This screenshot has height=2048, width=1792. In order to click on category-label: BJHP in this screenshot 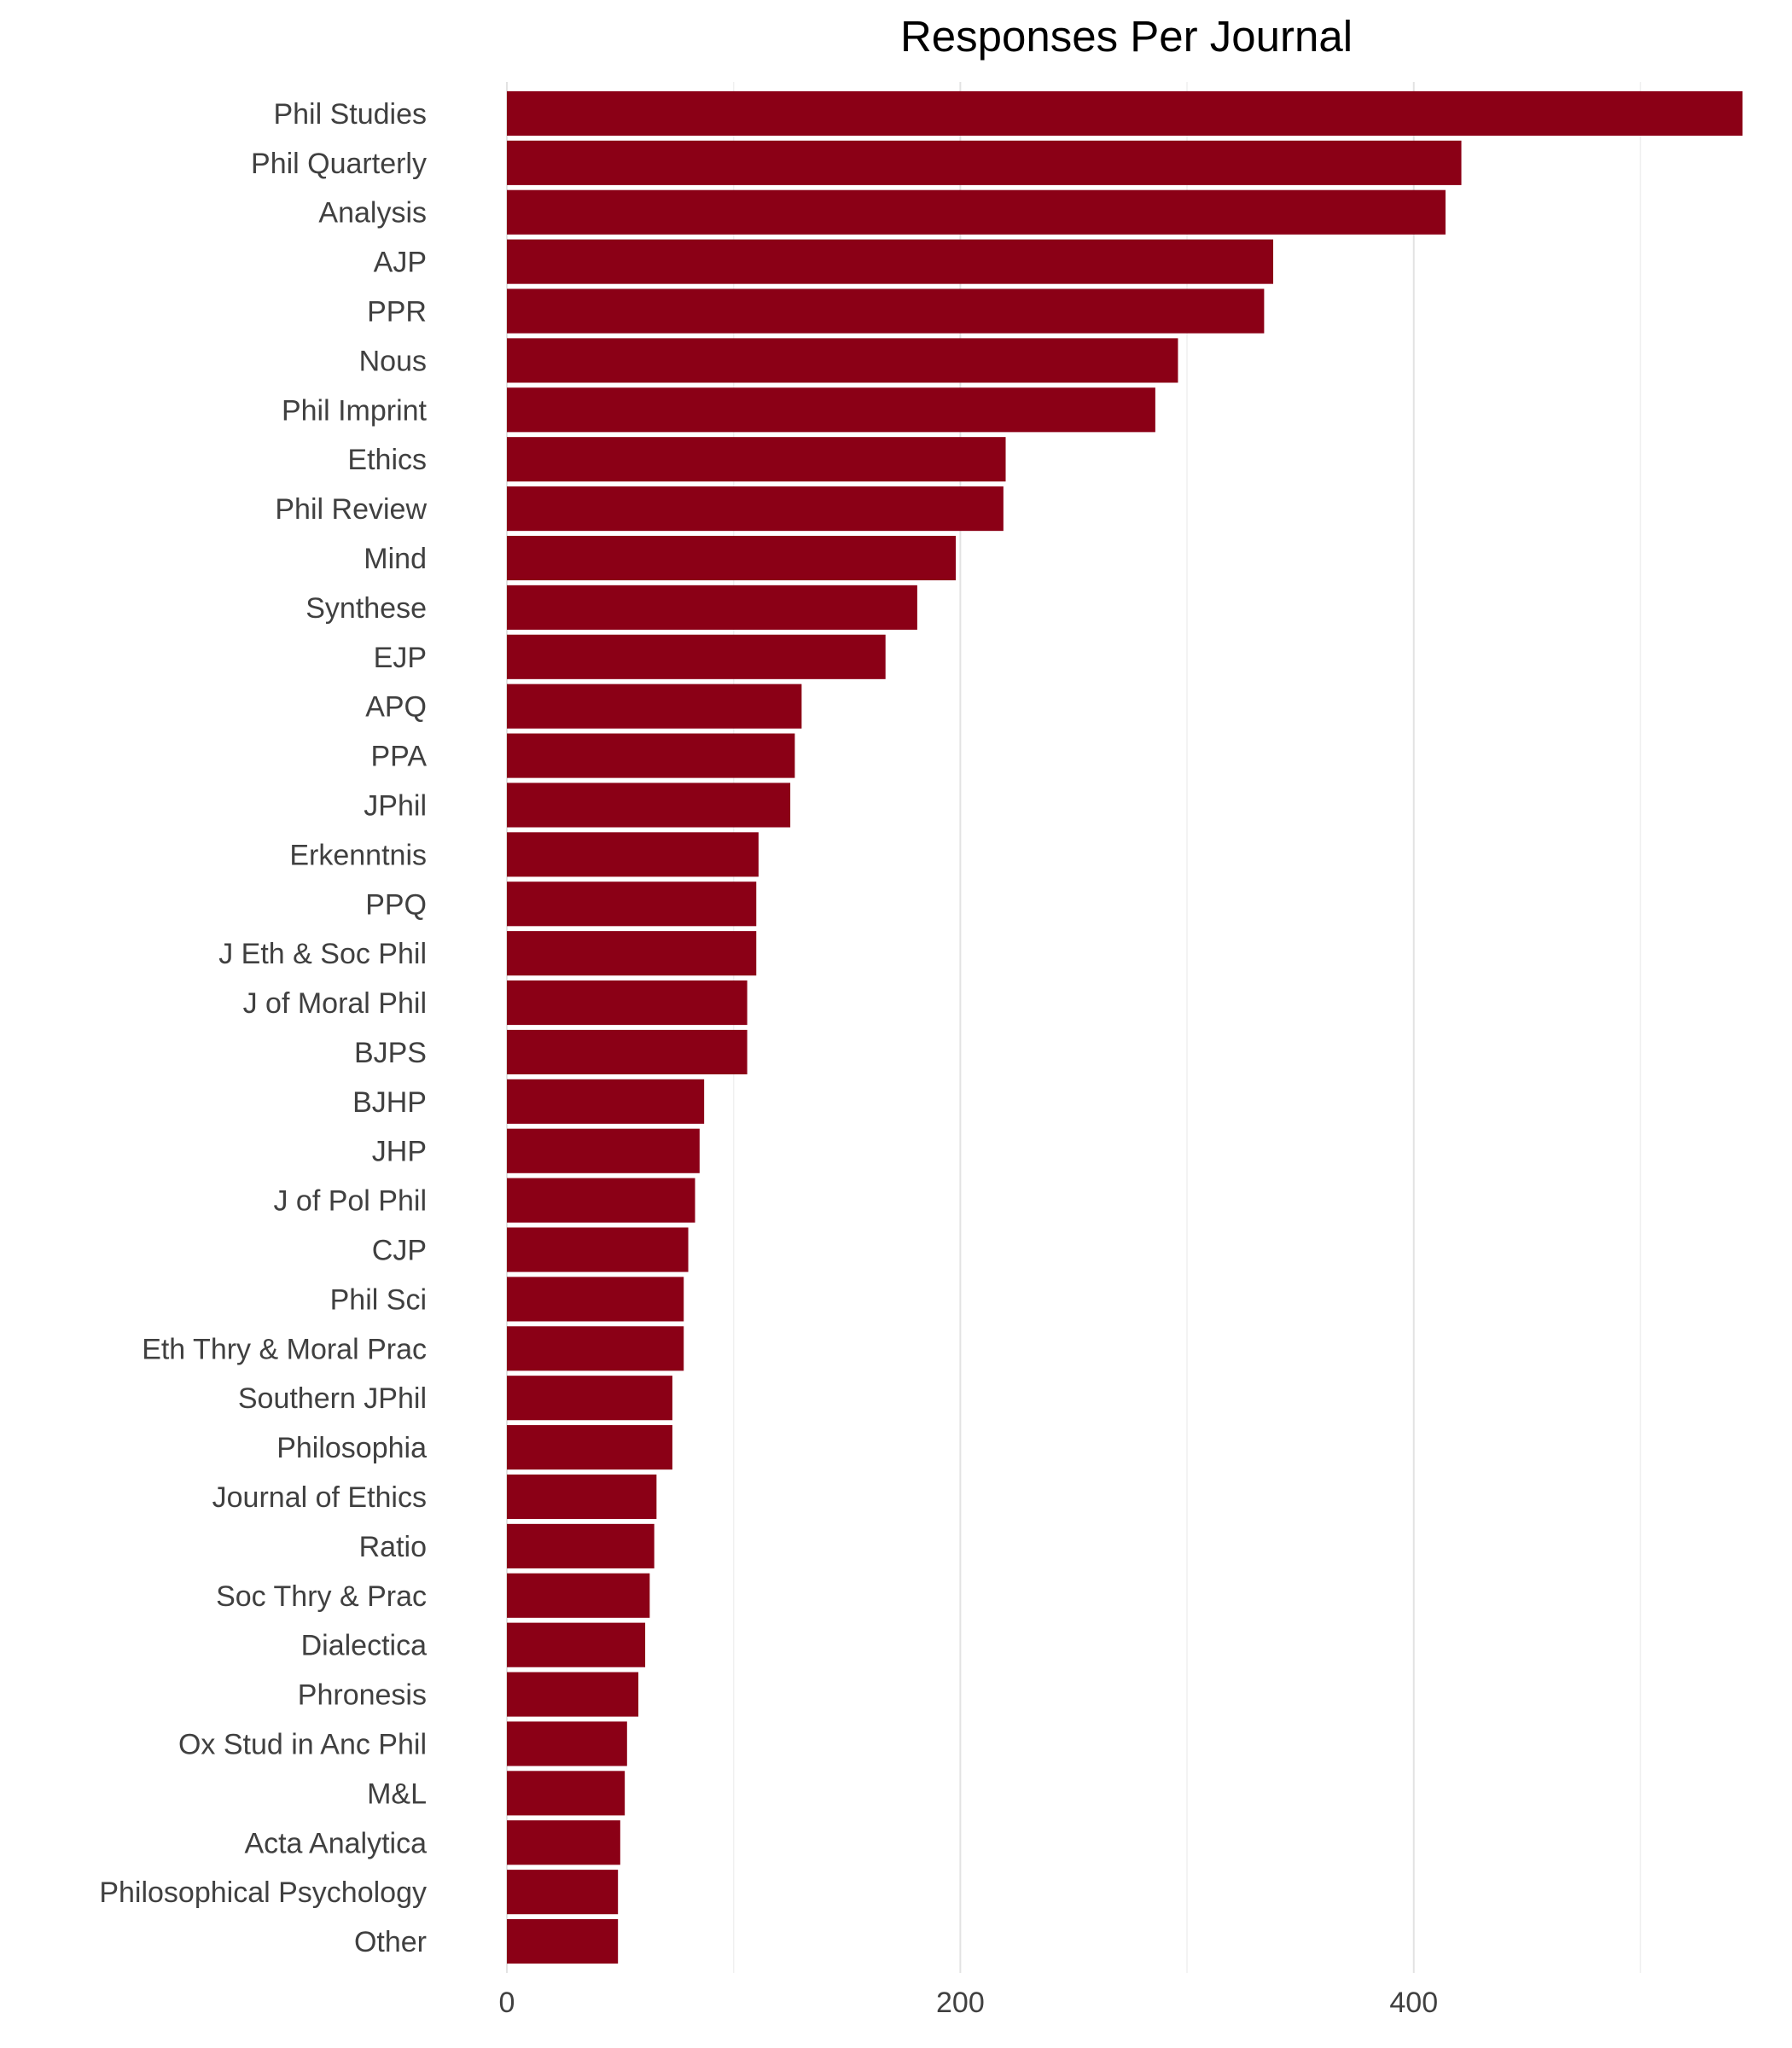, I will do `click(389, 1102)`.